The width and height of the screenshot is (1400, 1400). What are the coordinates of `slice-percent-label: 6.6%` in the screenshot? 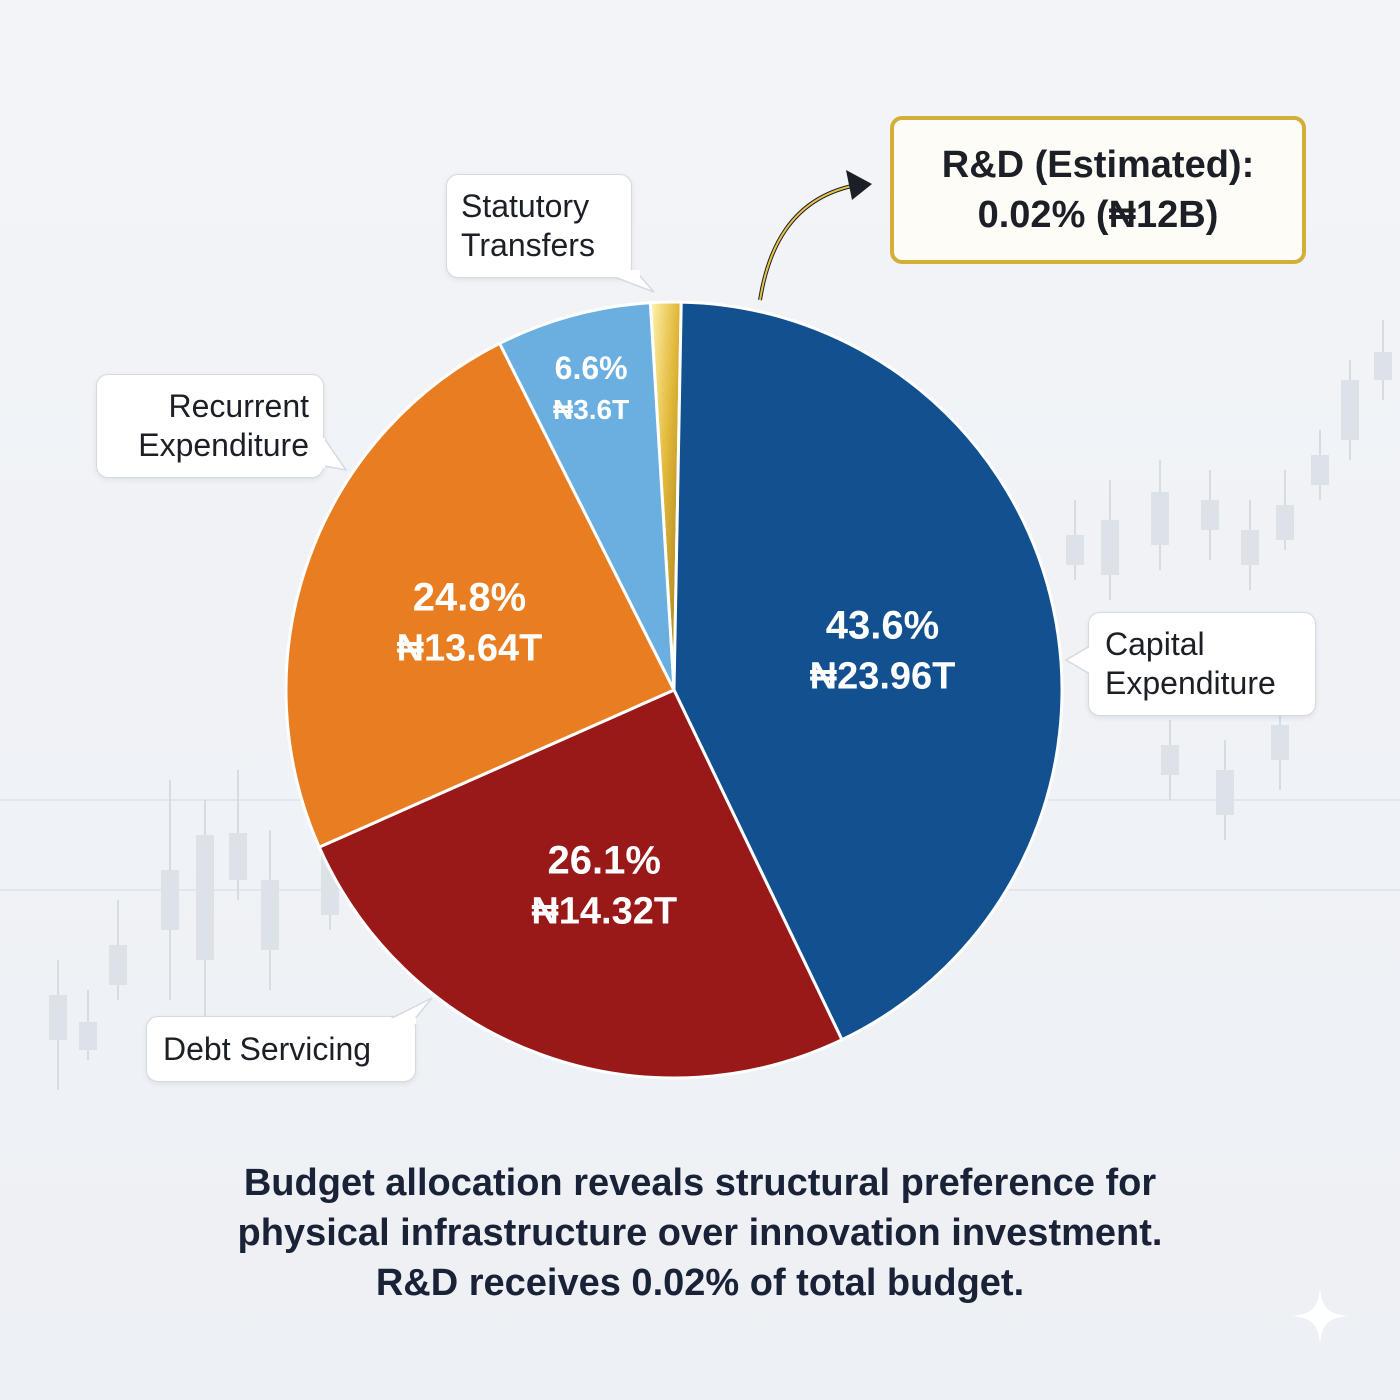 It's located at (591, 368).